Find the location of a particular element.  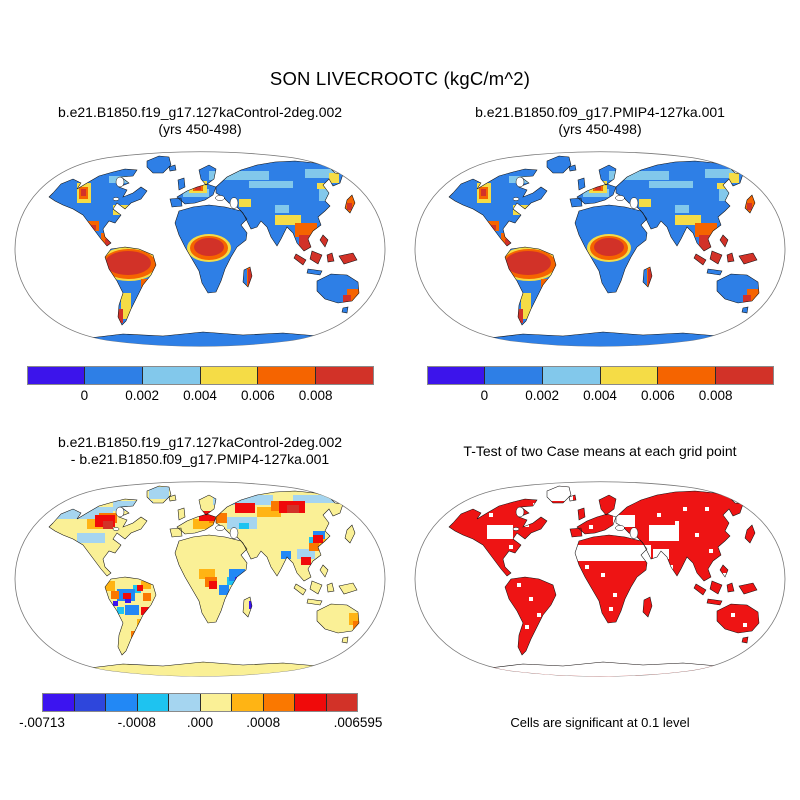

world-map-pmip4 is located at coordinates (600, 249).